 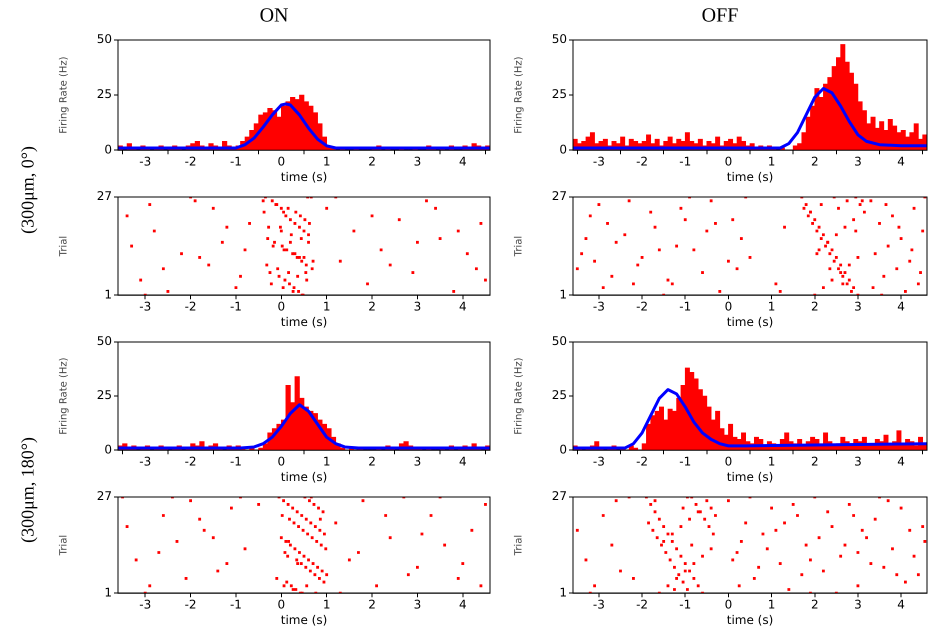 What do you see at coordinates (274, 15) in the screenshot?
I see `chart-title: ON` at bounding box center [274, 15].